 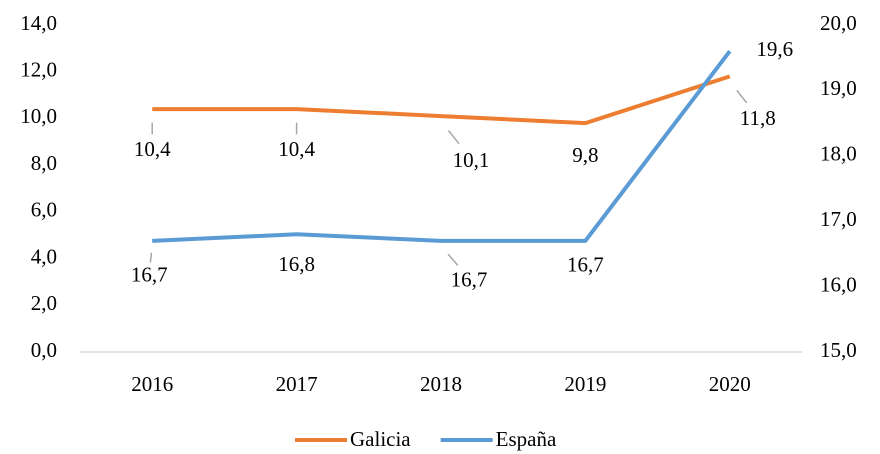 I want to click on data-label: 19,6, so click(x=774, y=49).